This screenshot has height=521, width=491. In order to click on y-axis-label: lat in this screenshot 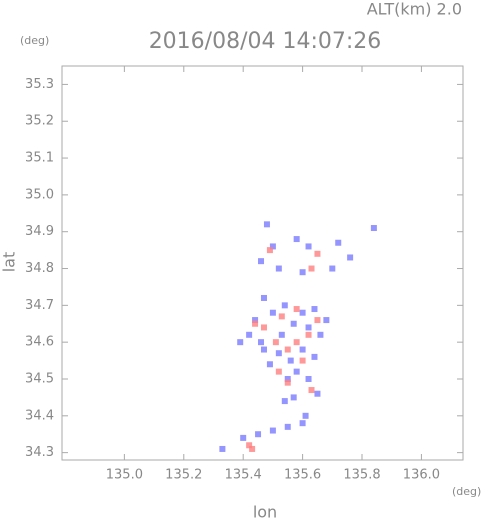, I will do `click(9, 262)`.